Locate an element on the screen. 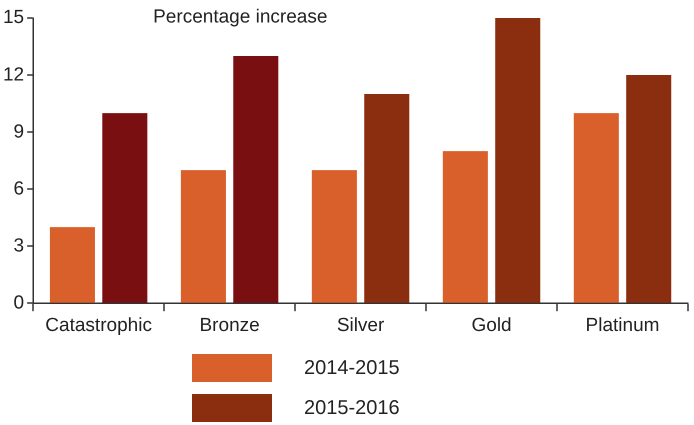 This screenshot has height=425, width=694. x-tick-label: Silver is located at coordinates (360, 325).